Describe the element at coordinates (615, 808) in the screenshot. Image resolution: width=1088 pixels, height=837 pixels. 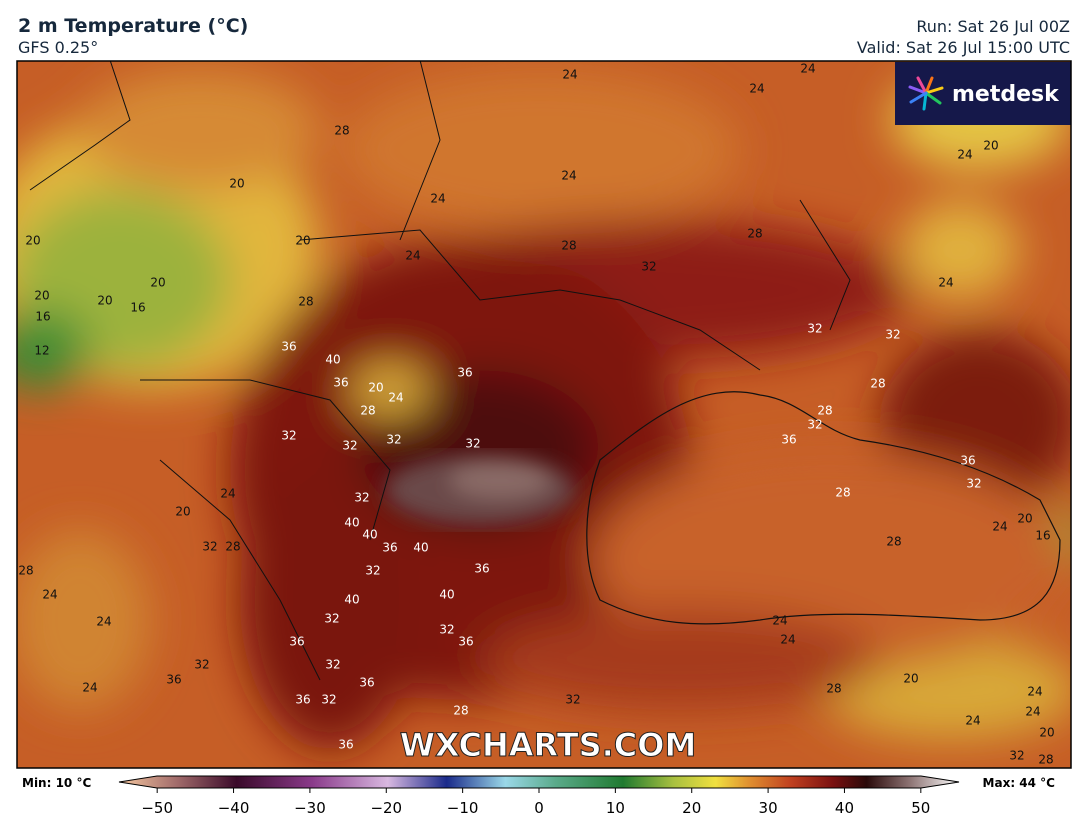
I see `colorbar-tick-label: 10` at that location.